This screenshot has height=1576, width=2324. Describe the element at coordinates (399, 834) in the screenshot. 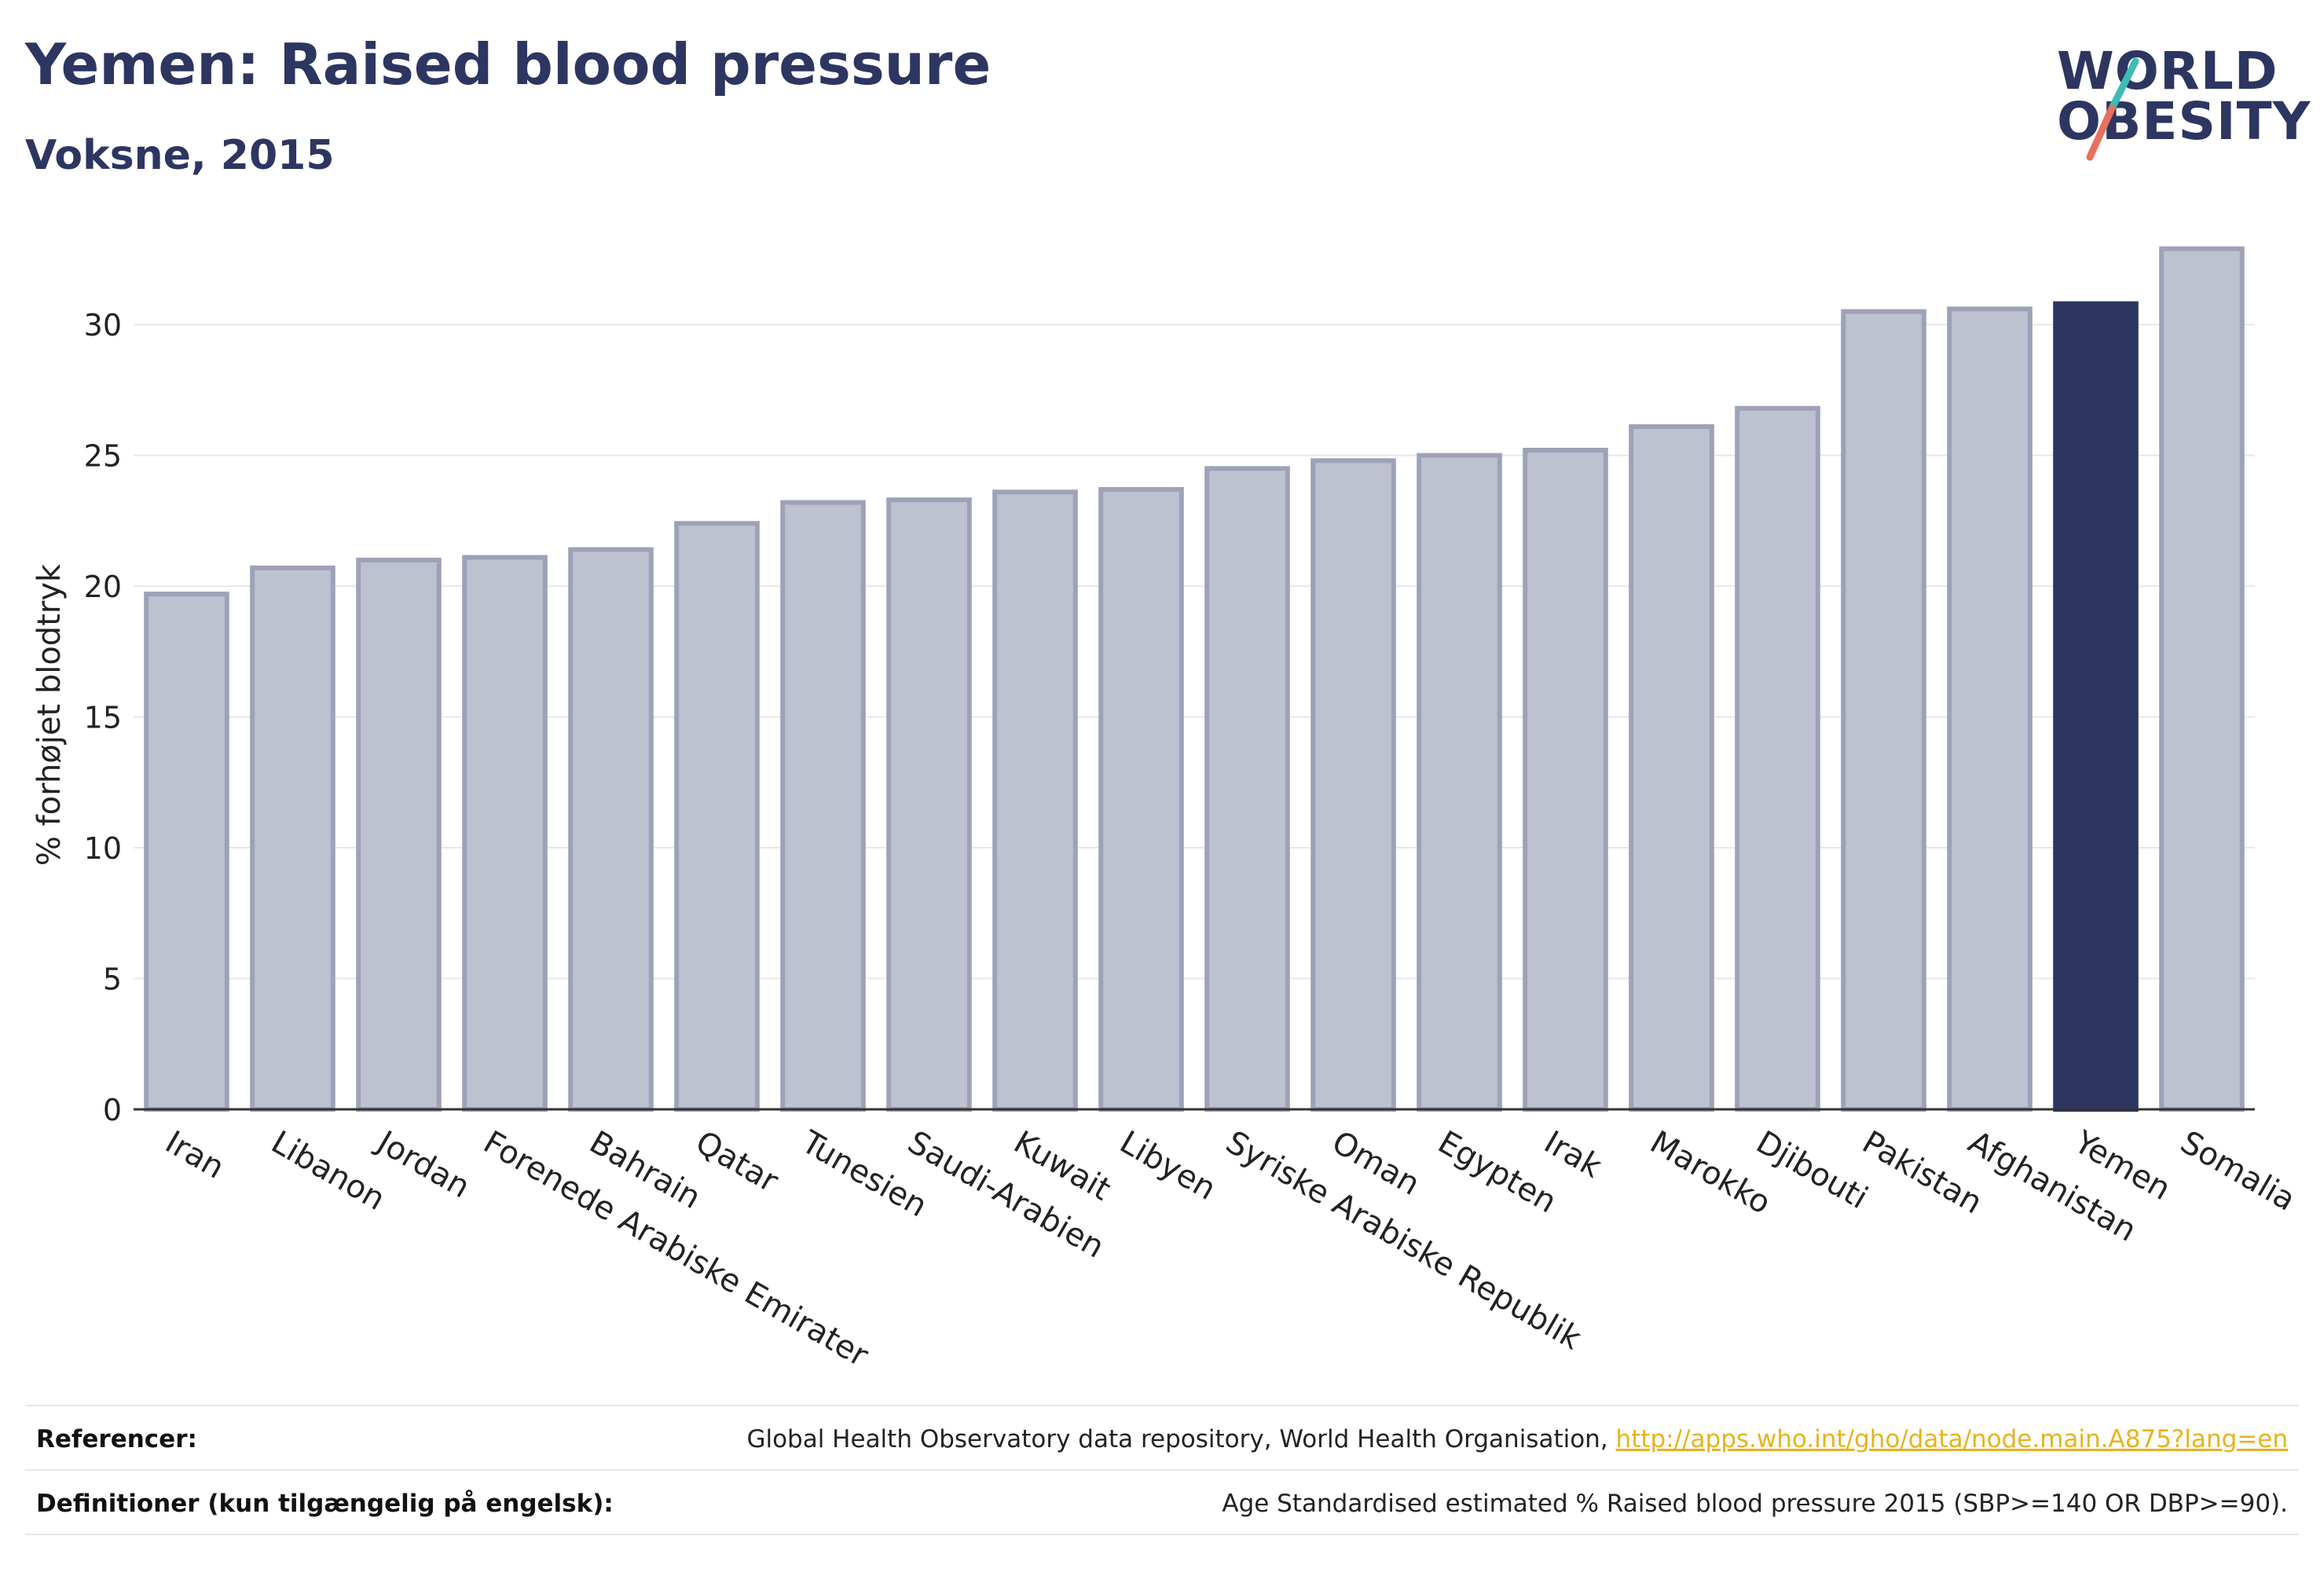

I see `bar-jordan` at that location.